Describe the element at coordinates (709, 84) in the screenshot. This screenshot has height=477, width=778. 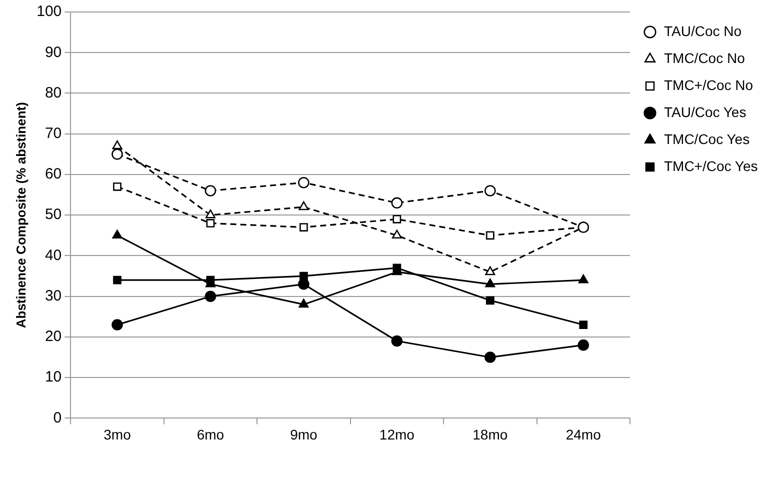
I see `legend-label: TMC+/Coc No` at that location.